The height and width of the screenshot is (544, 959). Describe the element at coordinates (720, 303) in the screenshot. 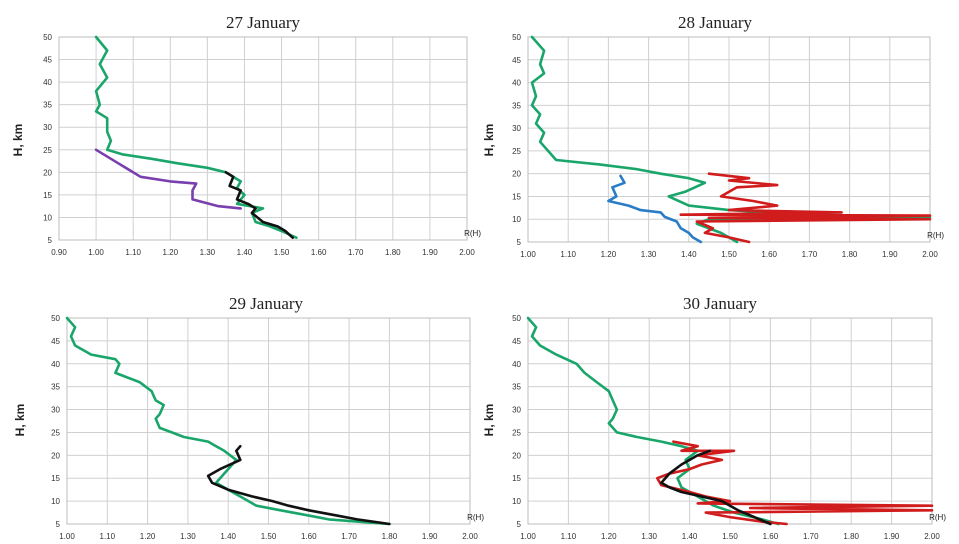

I see `chart-title: 30 January` at that location.